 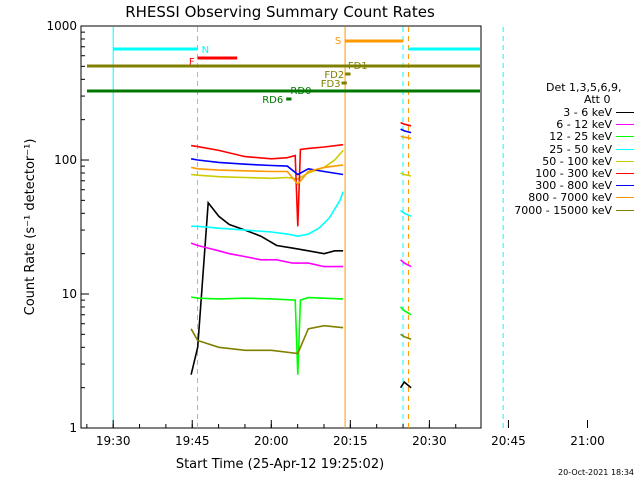 What do you see at coordinates (573, 173) in the screenshot?
I see `legend-label: 100 - 300 keV` at bounding box center [573, 173].